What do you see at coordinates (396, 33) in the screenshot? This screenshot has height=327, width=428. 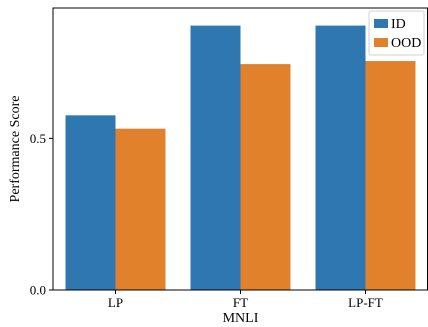 I see `legend: ID OOD` at bounding box center [396, 33].